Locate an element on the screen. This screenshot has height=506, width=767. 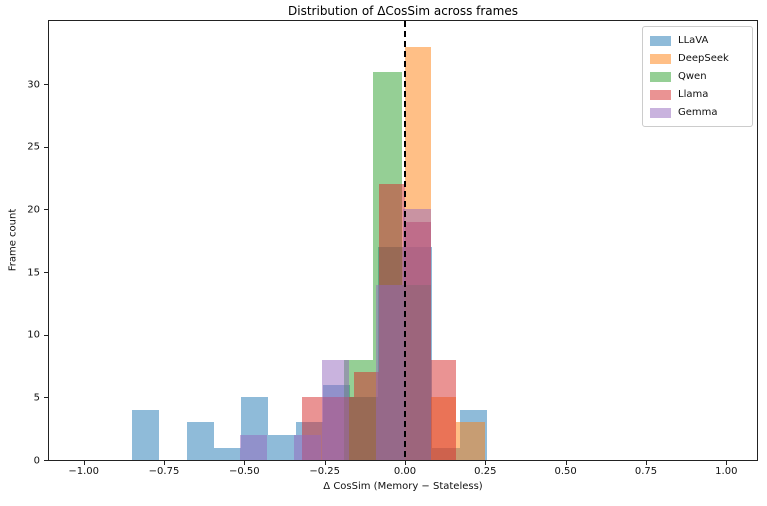
chart-title: Distribution of ΔCosSim across frames is located at coordinates (403, 11).